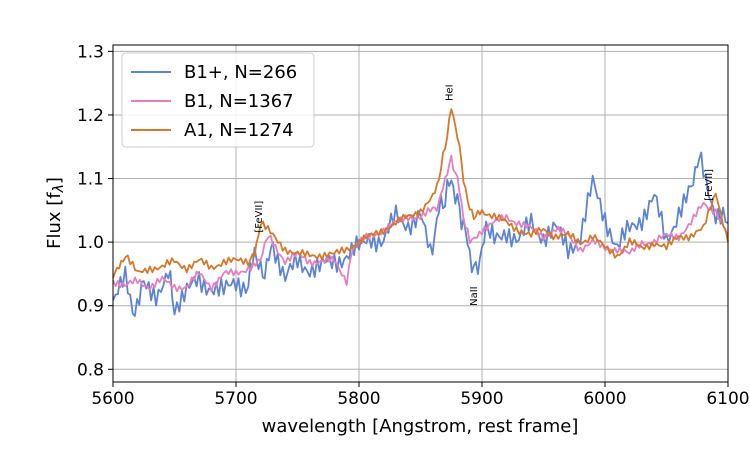 The image size is (750, 450). I want to click on x-tick-label: 5800, so click(358, 399).